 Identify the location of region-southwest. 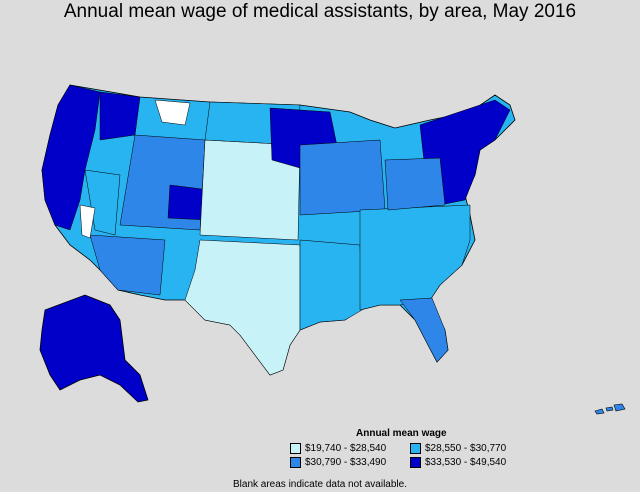
(127, 265).